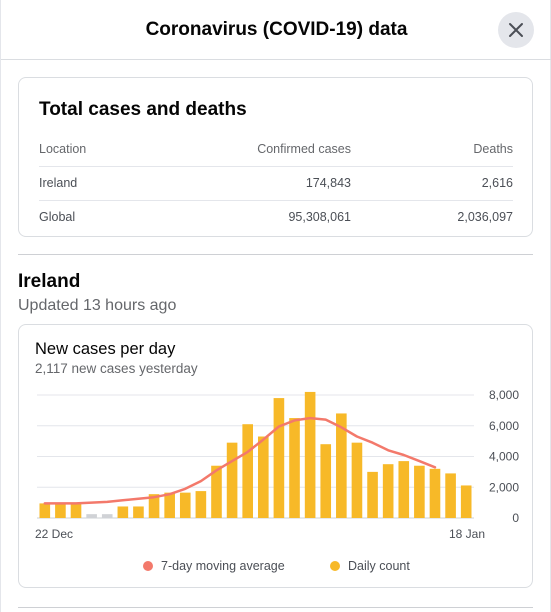  What do you see at coordinates (504, 487) in the screenshot?
I see `y-tick-label: 2,000` at bounding box center [504, 487].